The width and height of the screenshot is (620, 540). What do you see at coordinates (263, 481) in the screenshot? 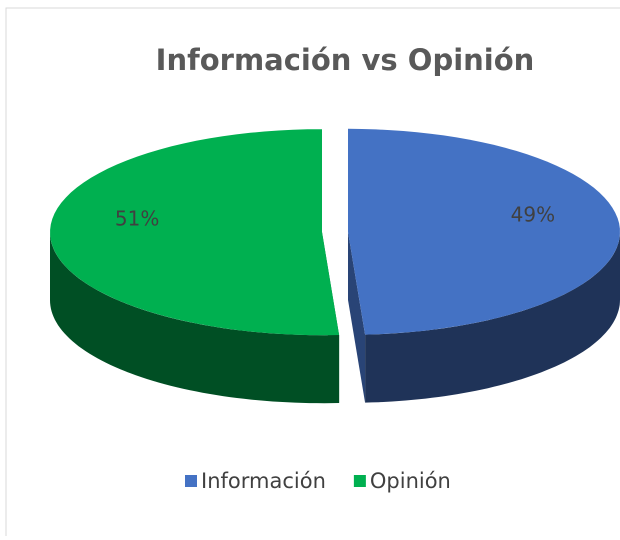
I see `legend-label: Información` at bounding box center [263, 481].